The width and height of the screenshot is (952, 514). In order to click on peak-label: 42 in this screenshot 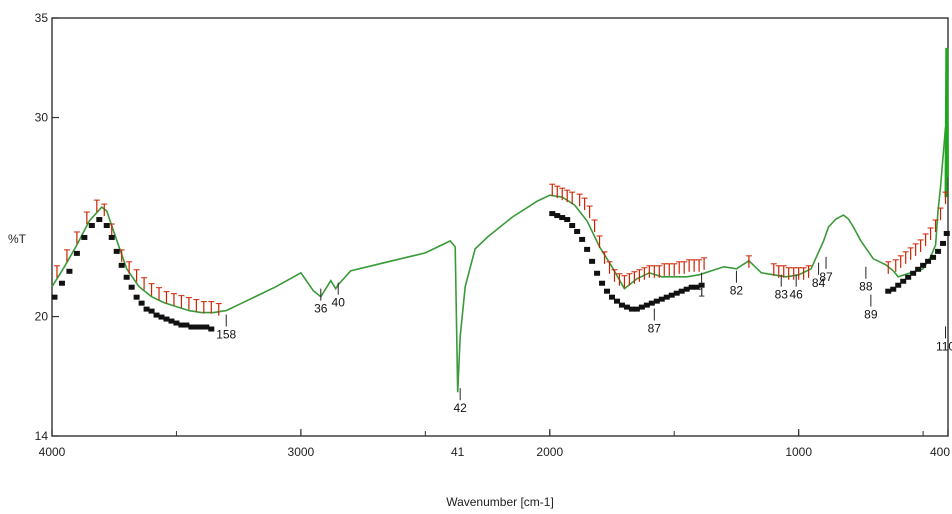, I will do `click(460, 408)`.